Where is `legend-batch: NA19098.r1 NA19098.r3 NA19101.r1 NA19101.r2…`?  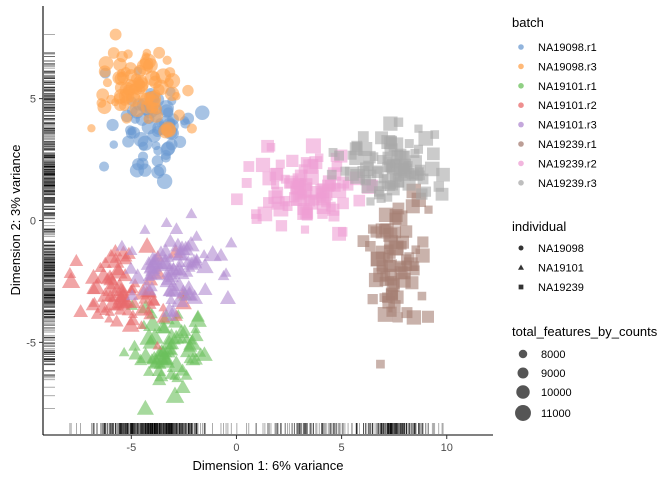 legend-batch: NA19098.r1 NA19098.r3 NA19101.r1 NA19101.r2… is located at coordinates (557, 116).